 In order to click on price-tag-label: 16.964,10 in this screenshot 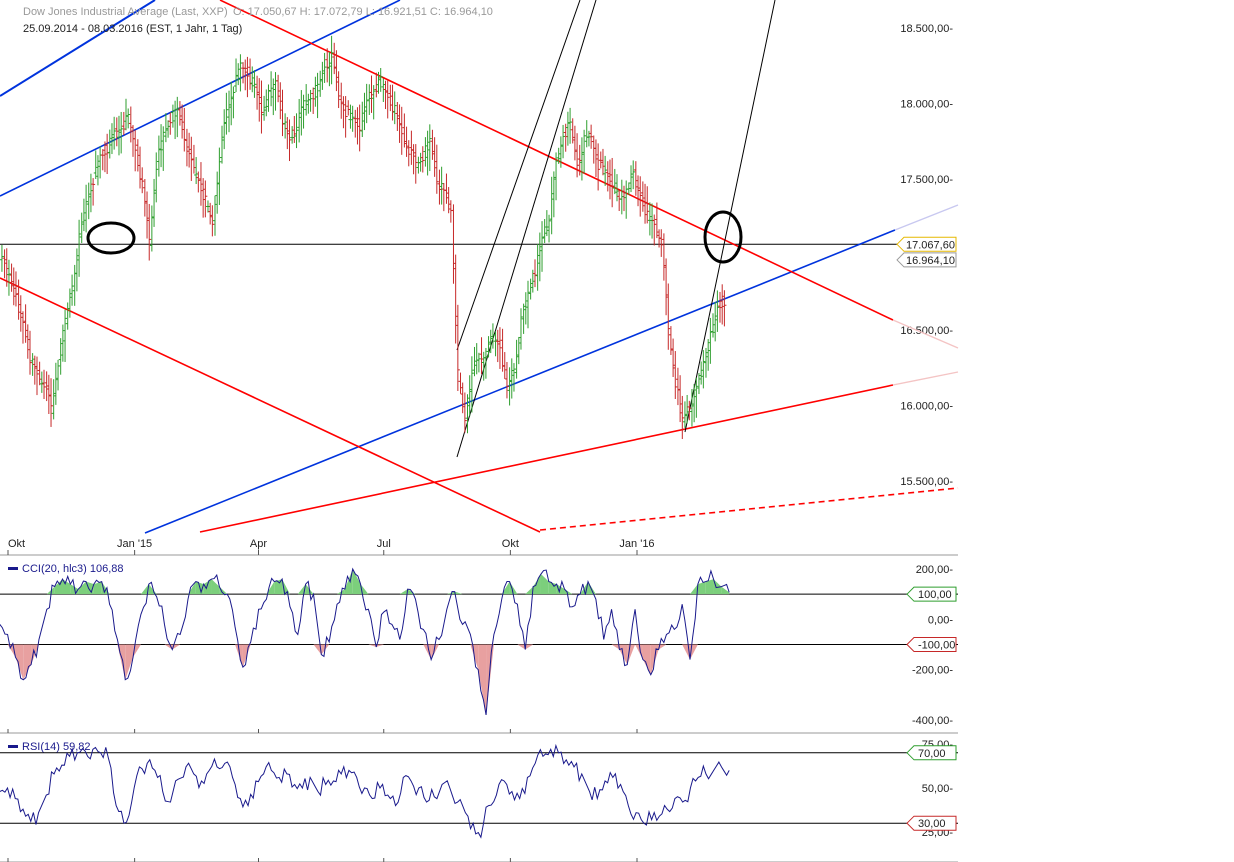, I will do `click(930, 261)`.